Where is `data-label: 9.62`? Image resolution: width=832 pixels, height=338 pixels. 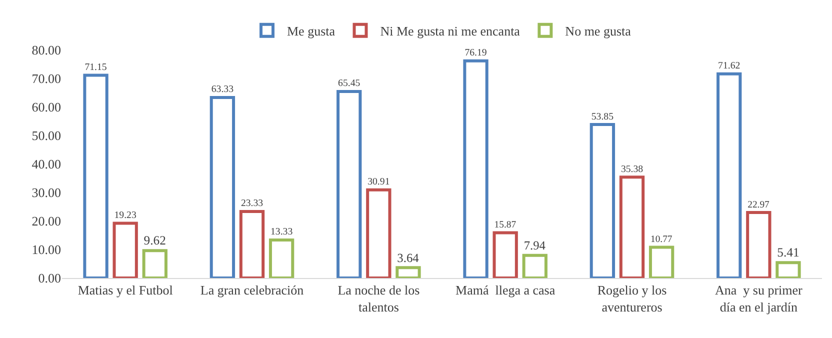 data-label: 9.62 is located at coordinates (155, 241).